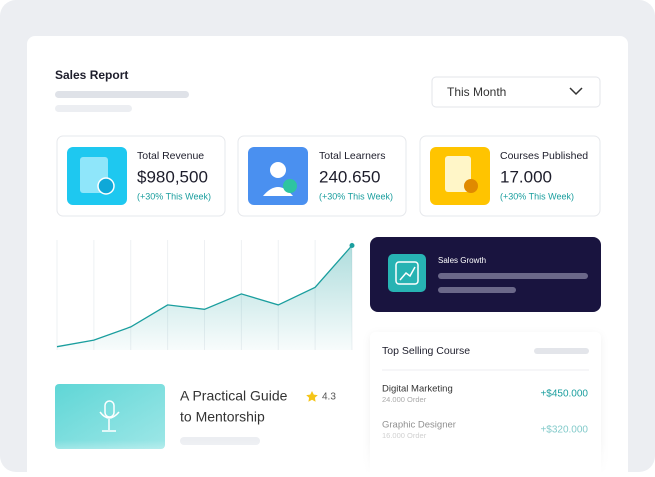 The height and width of the screenshot is (477, 655). What do you see at coordinates (419, 425) in the screenshot?
I see `course-name: Graphic Designer` at bounding box center [419, 425].